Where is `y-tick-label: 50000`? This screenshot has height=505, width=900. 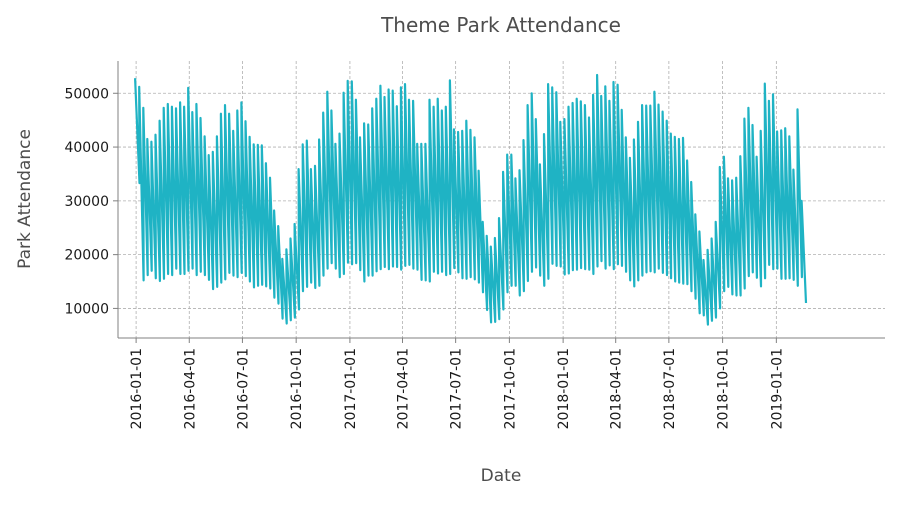 y-tick-label: 50000 is located at coordinates (86, 94).